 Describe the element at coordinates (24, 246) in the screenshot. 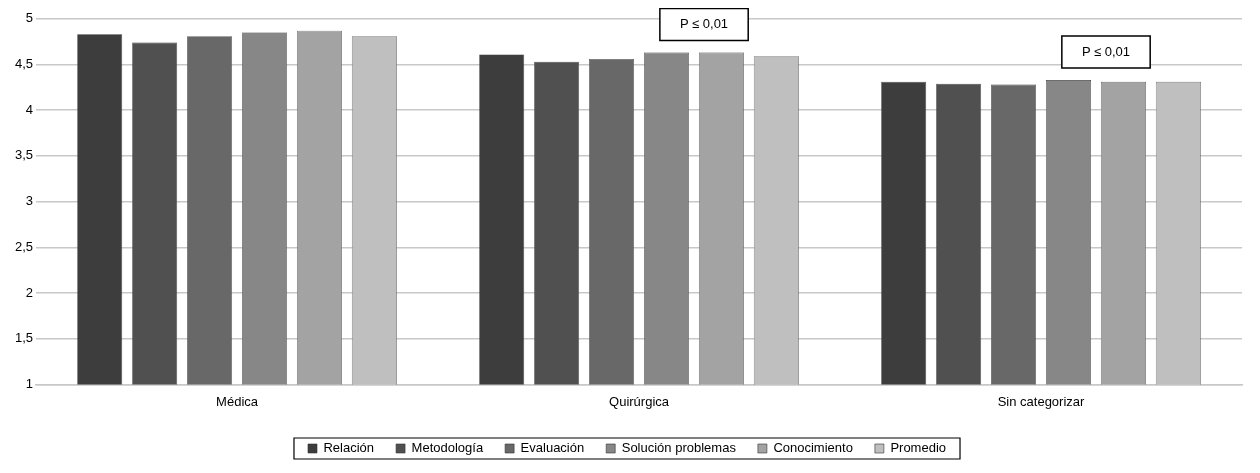

I see `y-tick-label: 2,5` at that location.